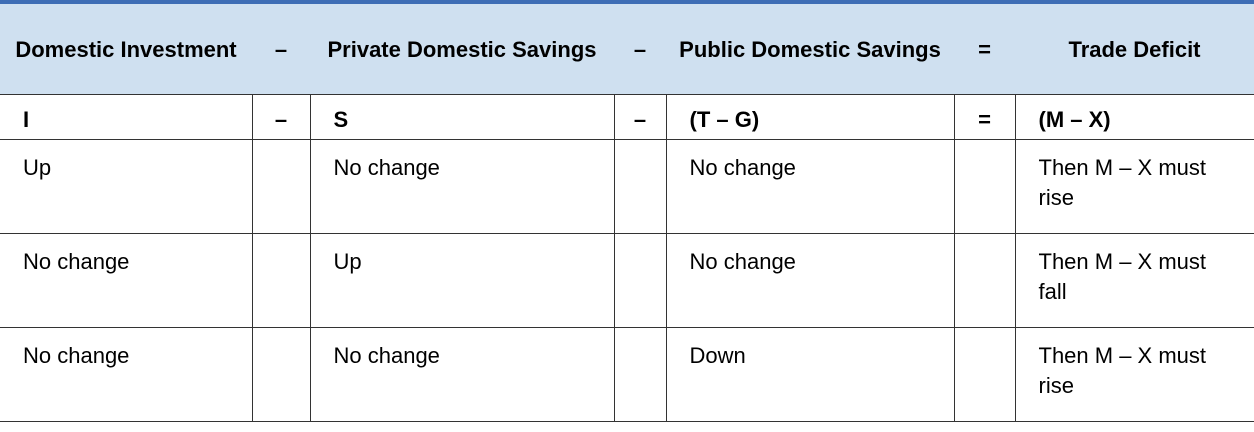 The width and height of the screenshot is (1254, 432). What do you see at coordinates (984, 117) in the screenshot?
I see `formula-equals-operator: =` at bounding box center [984, 117].